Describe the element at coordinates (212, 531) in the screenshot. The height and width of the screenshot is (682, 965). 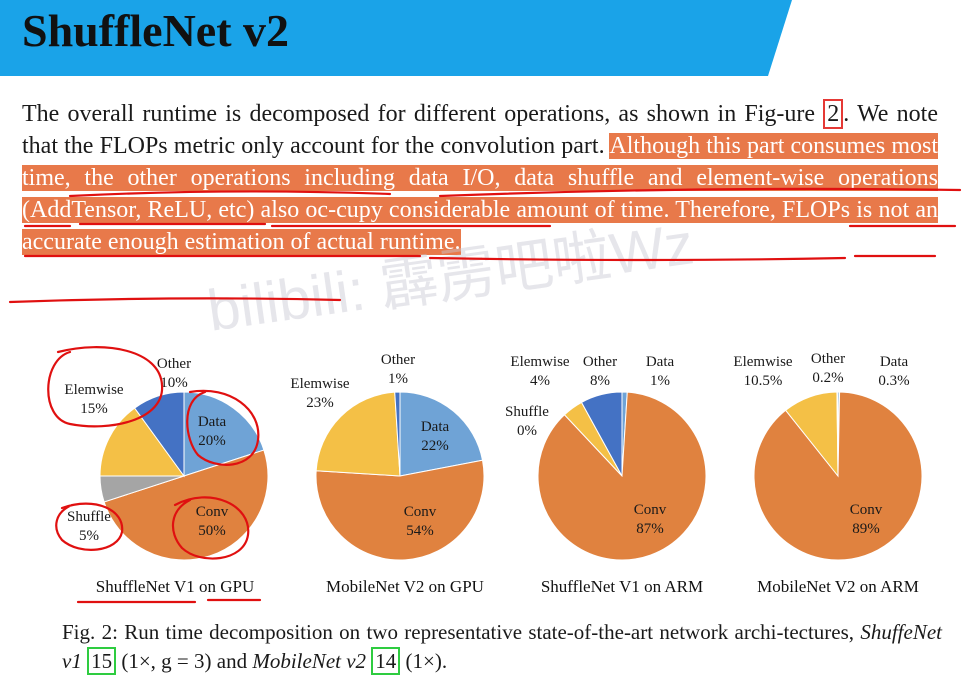
I see `slice-value-conv: 50%` at that location.